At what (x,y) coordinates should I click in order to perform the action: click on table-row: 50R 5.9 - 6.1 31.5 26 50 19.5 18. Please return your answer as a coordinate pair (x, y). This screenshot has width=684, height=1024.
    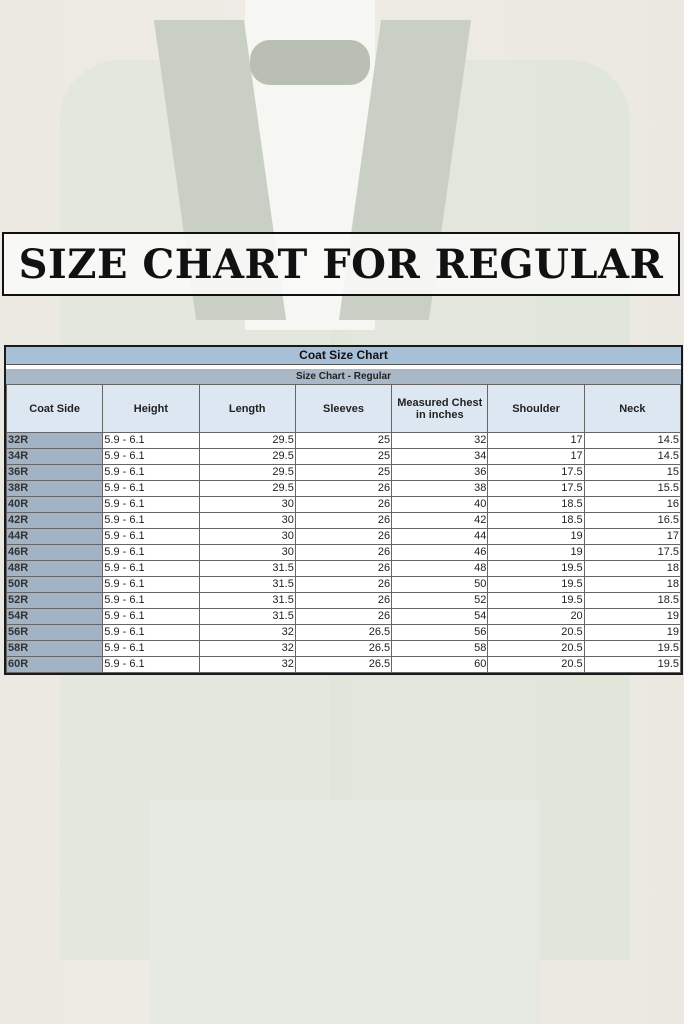
    Looking at the image, I should click on (343, 584).